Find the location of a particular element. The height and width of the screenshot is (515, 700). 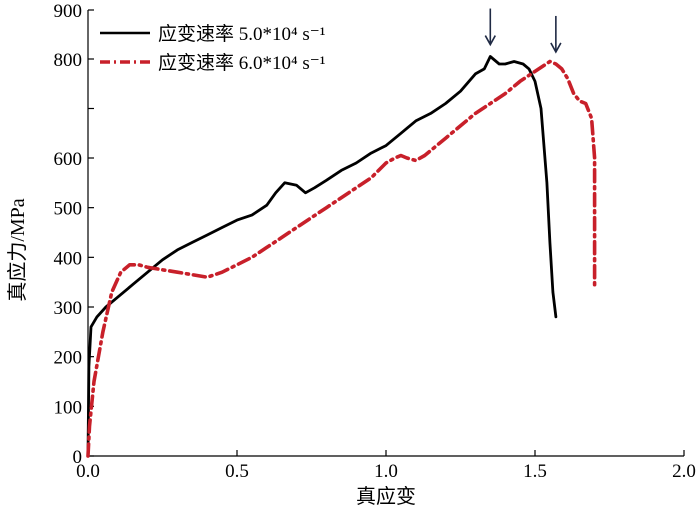

y-tick-label: 0 is located at coordinates (78, 457).